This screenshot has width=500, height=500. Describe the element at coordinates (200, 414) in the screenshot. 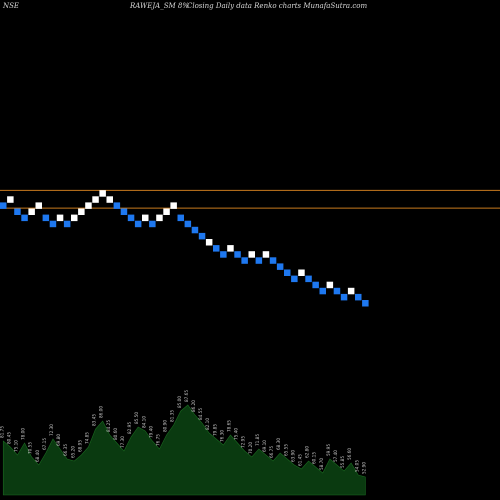

I see `volume-label: 84.55` at that location.